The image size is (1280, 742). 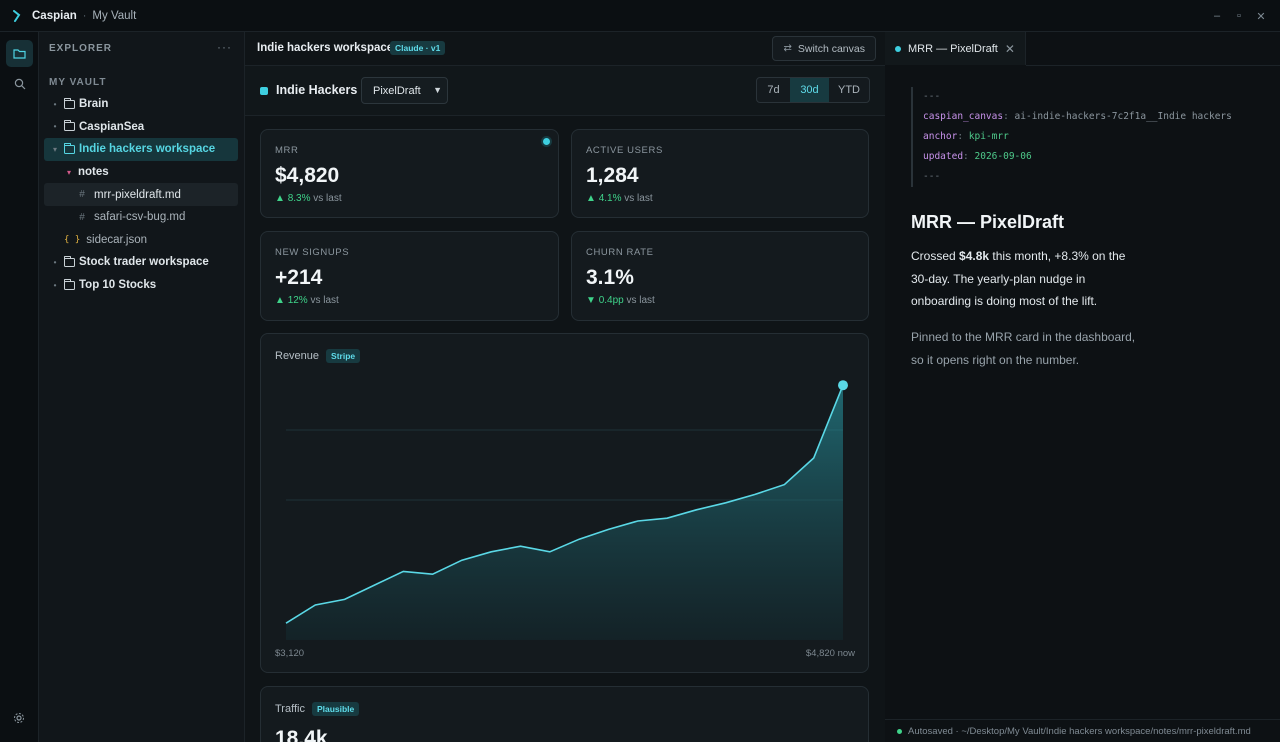 I want to click on kpi-label: CHURN RATE, so click(x=620, y=252).